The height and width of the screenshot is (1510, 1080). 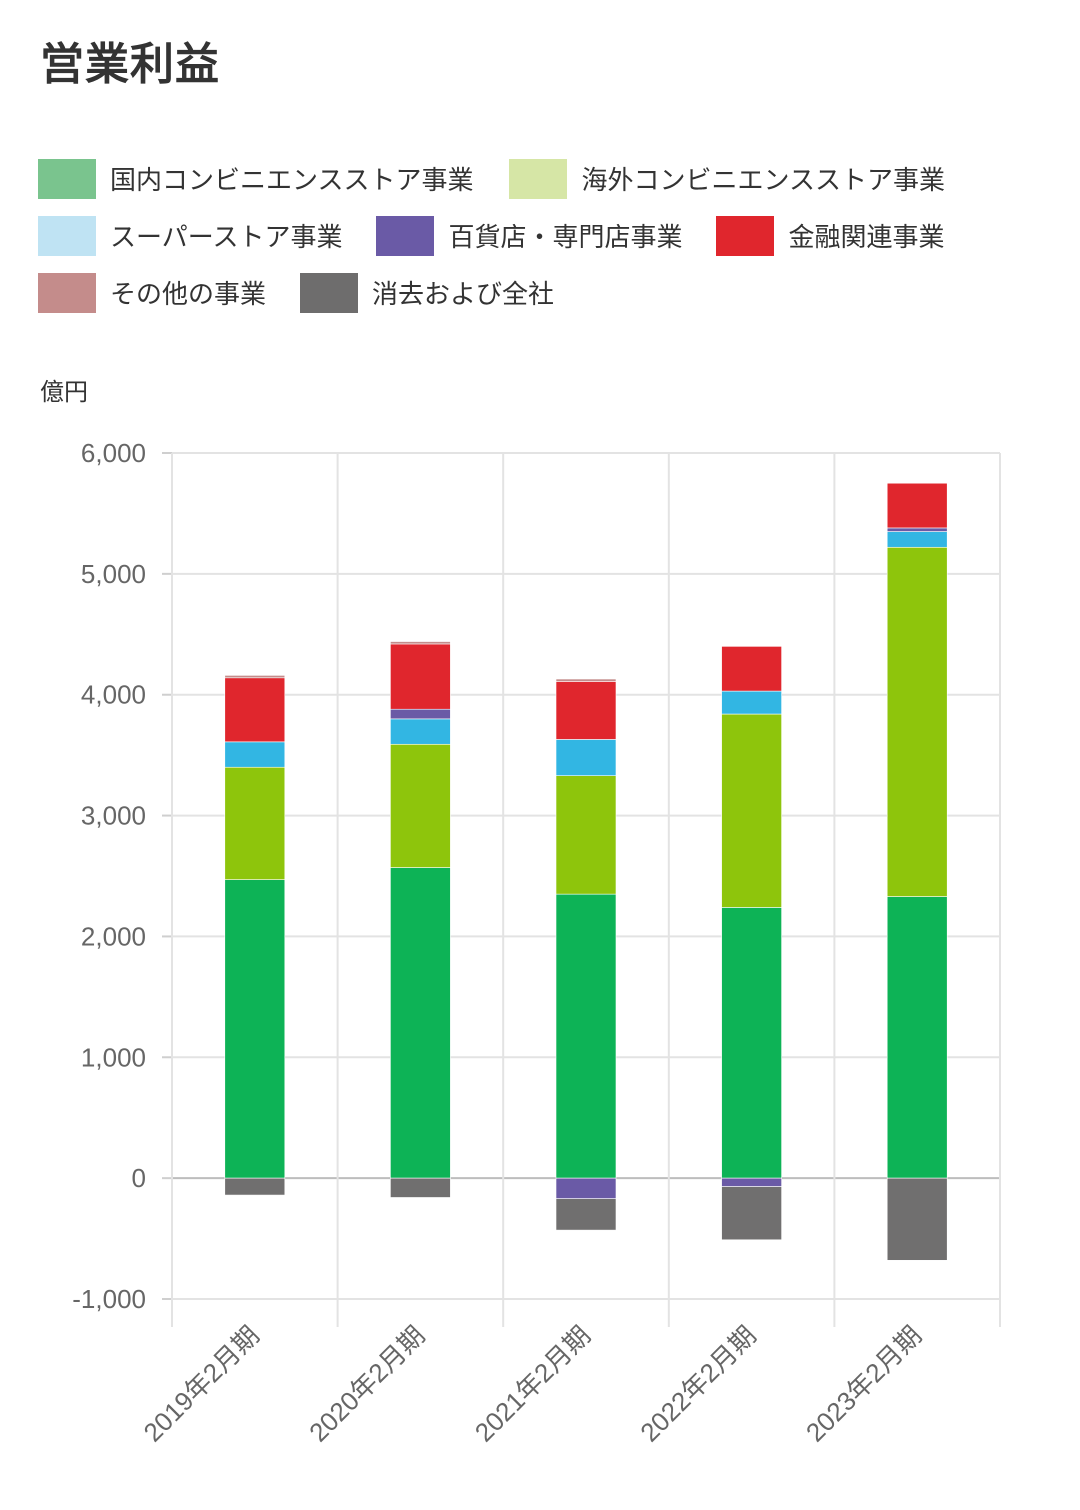 I want to click on y-tick-label: 6,000, so click(x=113, y=453).